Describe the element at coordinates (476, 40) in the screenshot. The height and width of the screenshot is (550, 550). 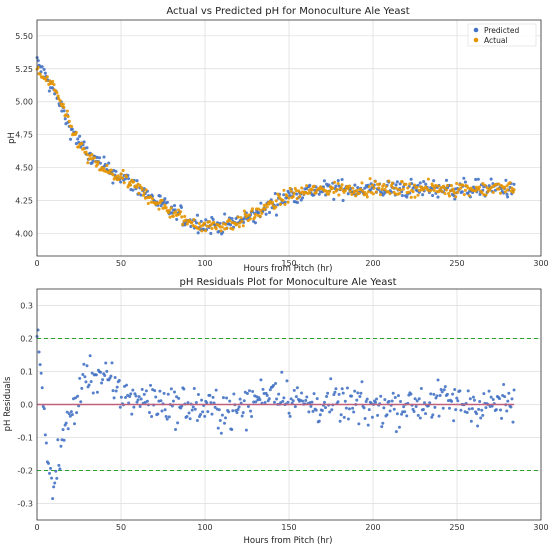
I see `legend-actual-marker` at that location.